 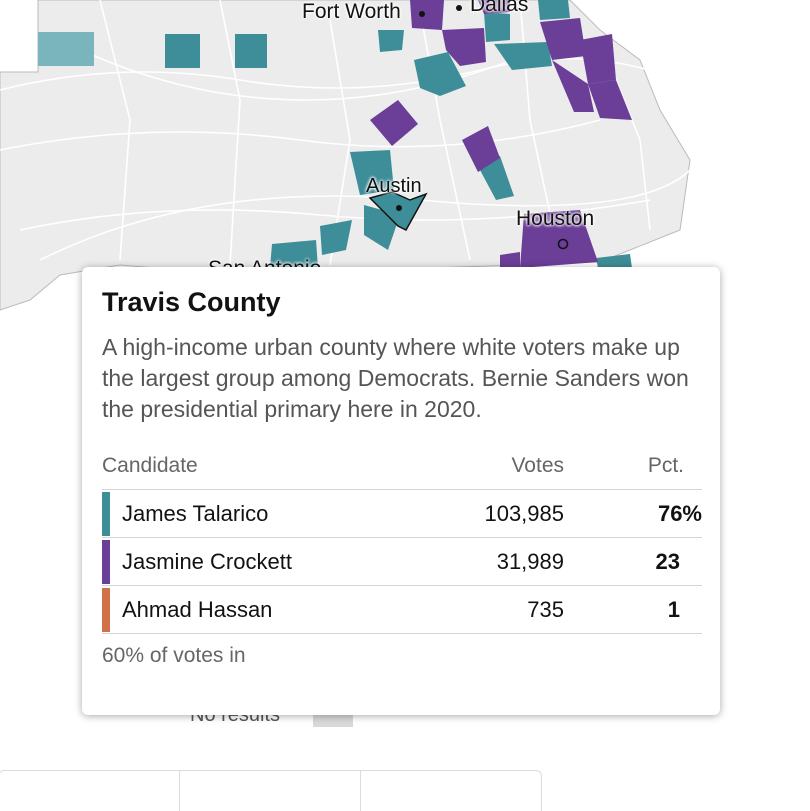 What do you see at coordinates (422, 14) in the screenshot?
I see `fort-worth-dot` at bounding box center [422, 14].